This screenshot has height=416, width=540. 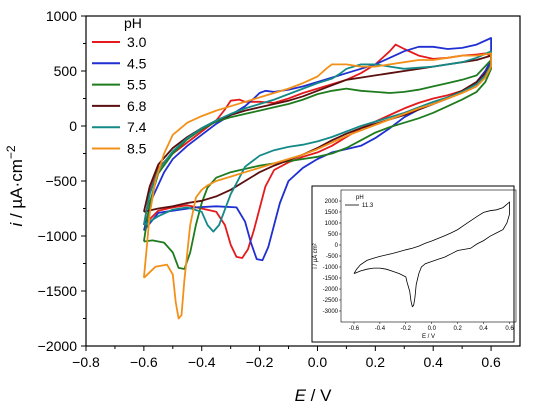 What do you see at coordinates (331, 268) in the screenshot?
I see `inset-y-tick-label: -1000` at bounding box center [331, 268].